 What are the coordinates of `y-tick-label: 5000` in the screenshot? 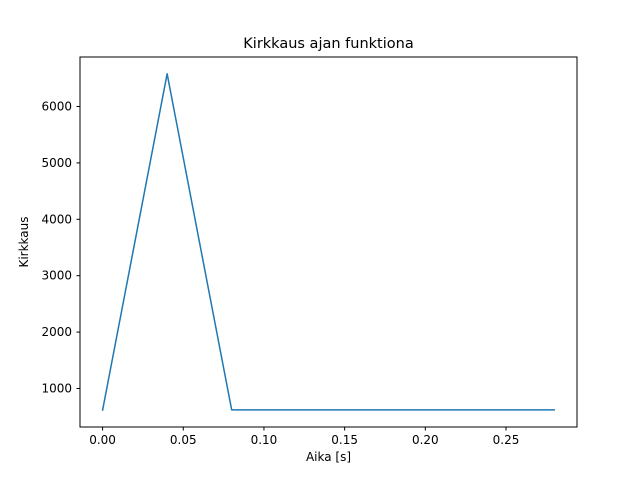 It's located at (56, 163).